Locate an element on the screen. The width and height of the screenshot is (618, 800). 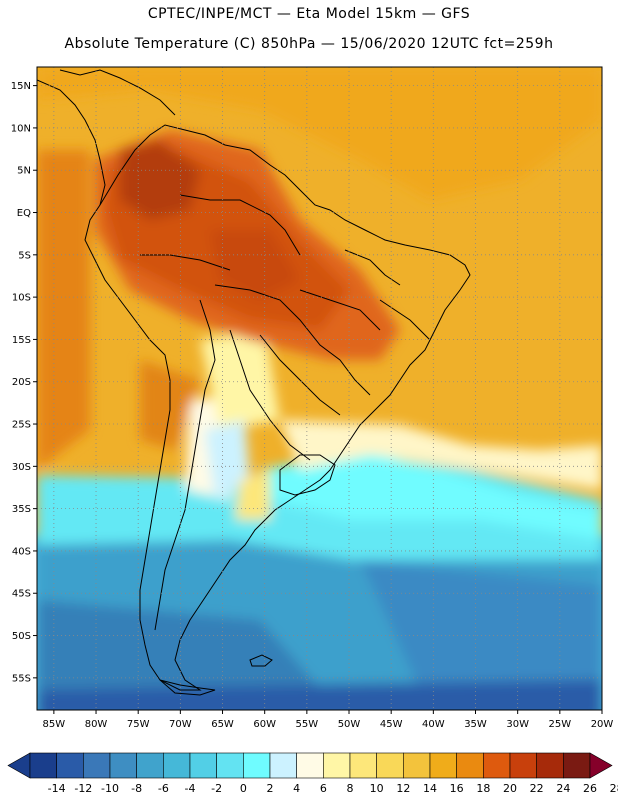
colorbar-label: 4 is located at coordinates (296, 788).